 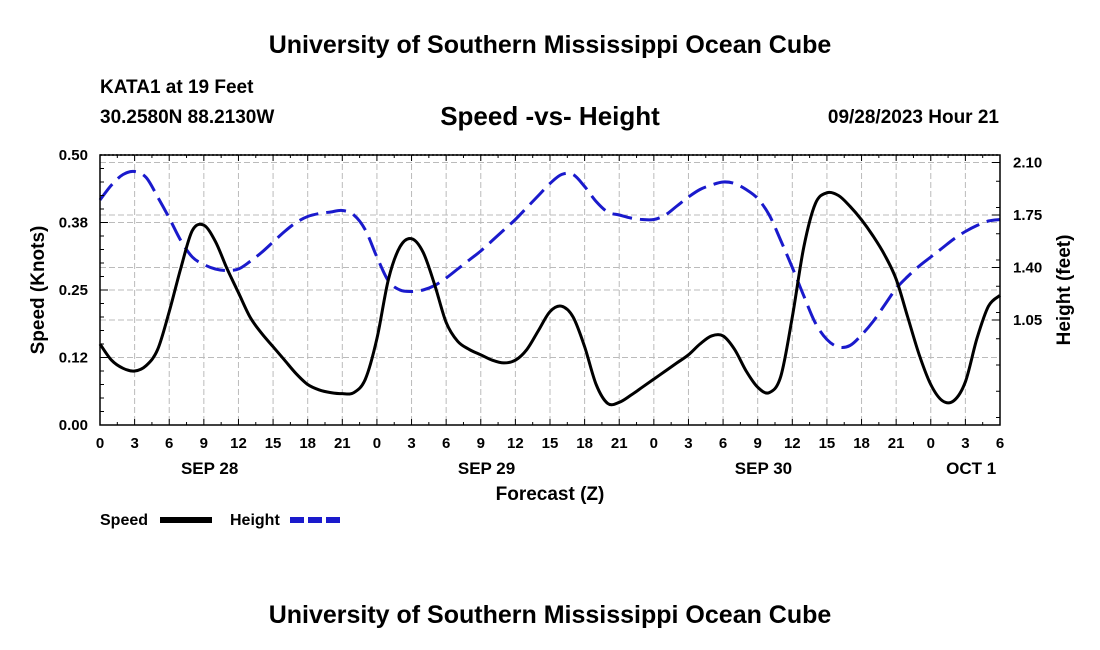 I want to click on y-tick-label-right: 1.75, so click(x=1027, y=215).